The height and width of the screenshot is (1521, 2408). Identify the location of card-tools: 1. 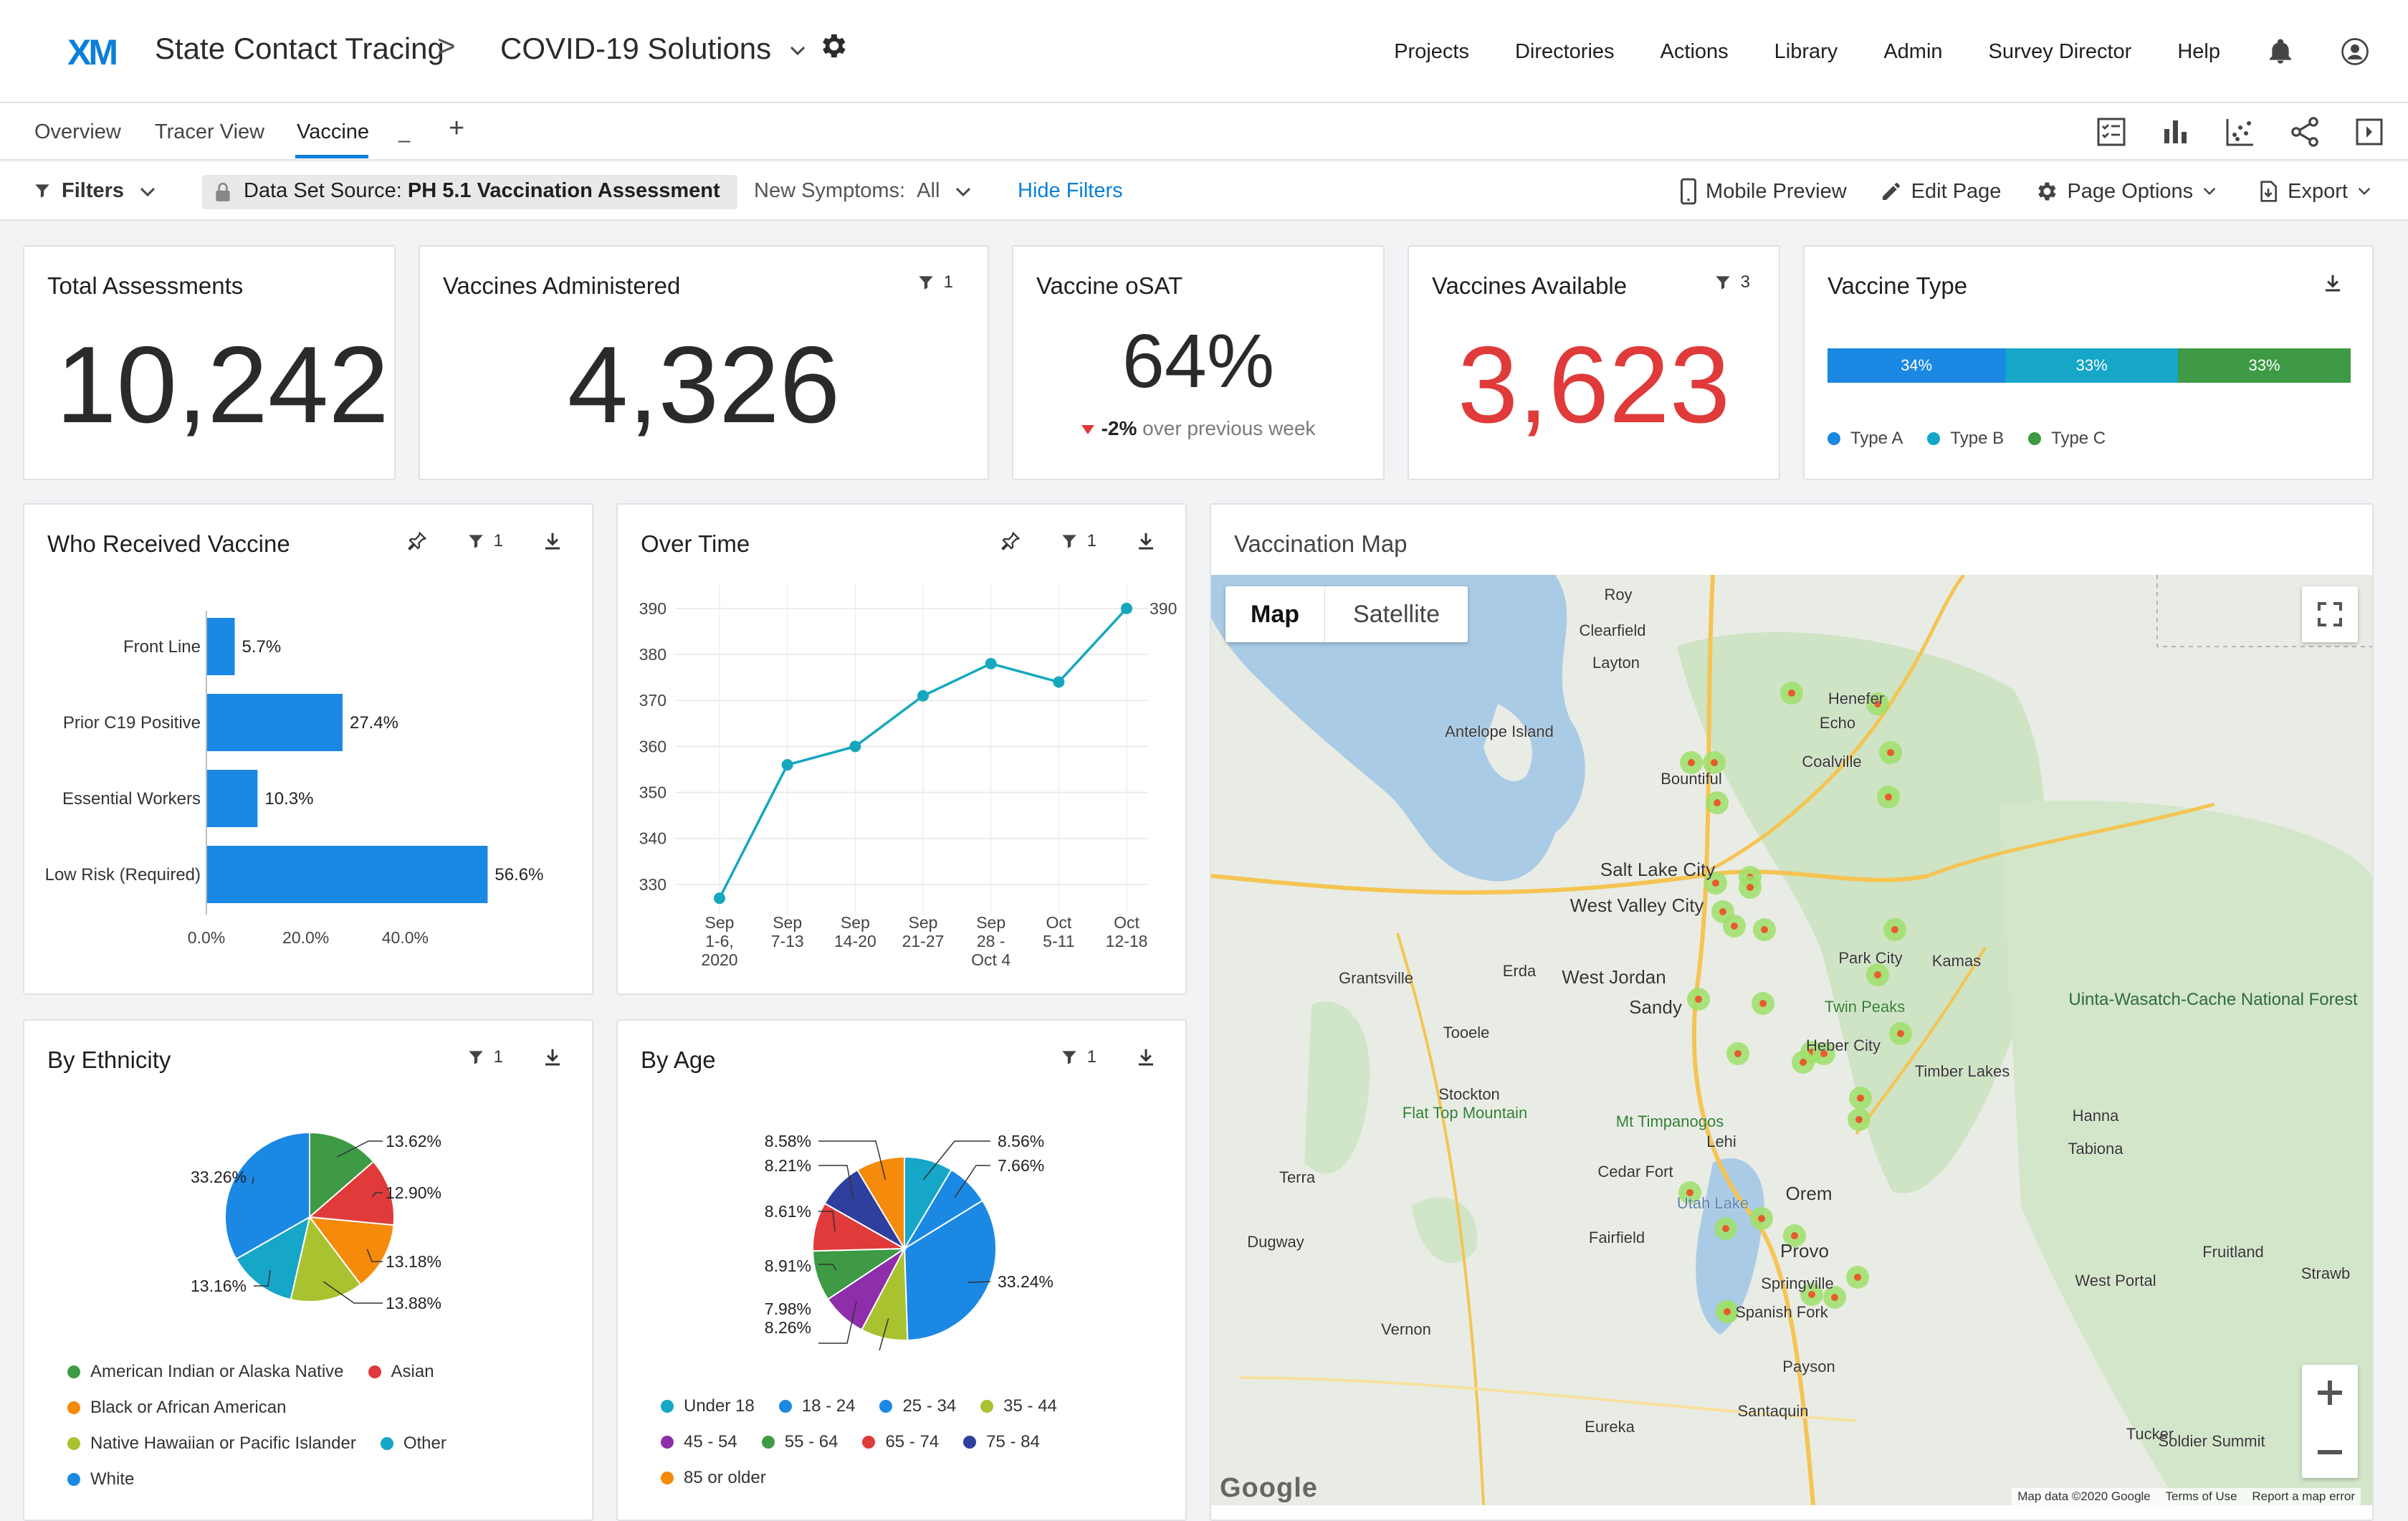
(1059, 541).